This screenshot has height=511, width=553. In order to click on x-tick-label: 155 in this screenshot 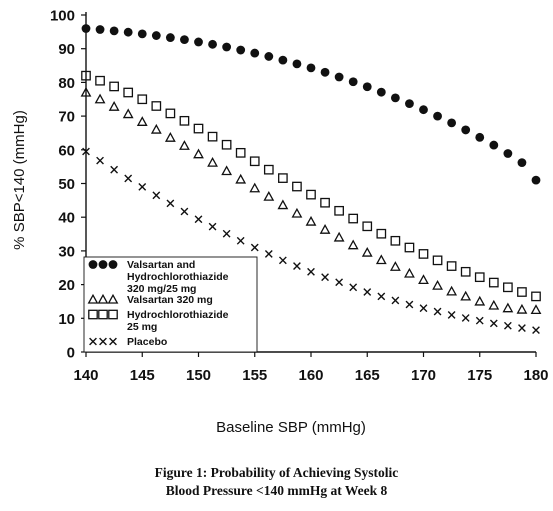, I will do `click(254, 375)`.